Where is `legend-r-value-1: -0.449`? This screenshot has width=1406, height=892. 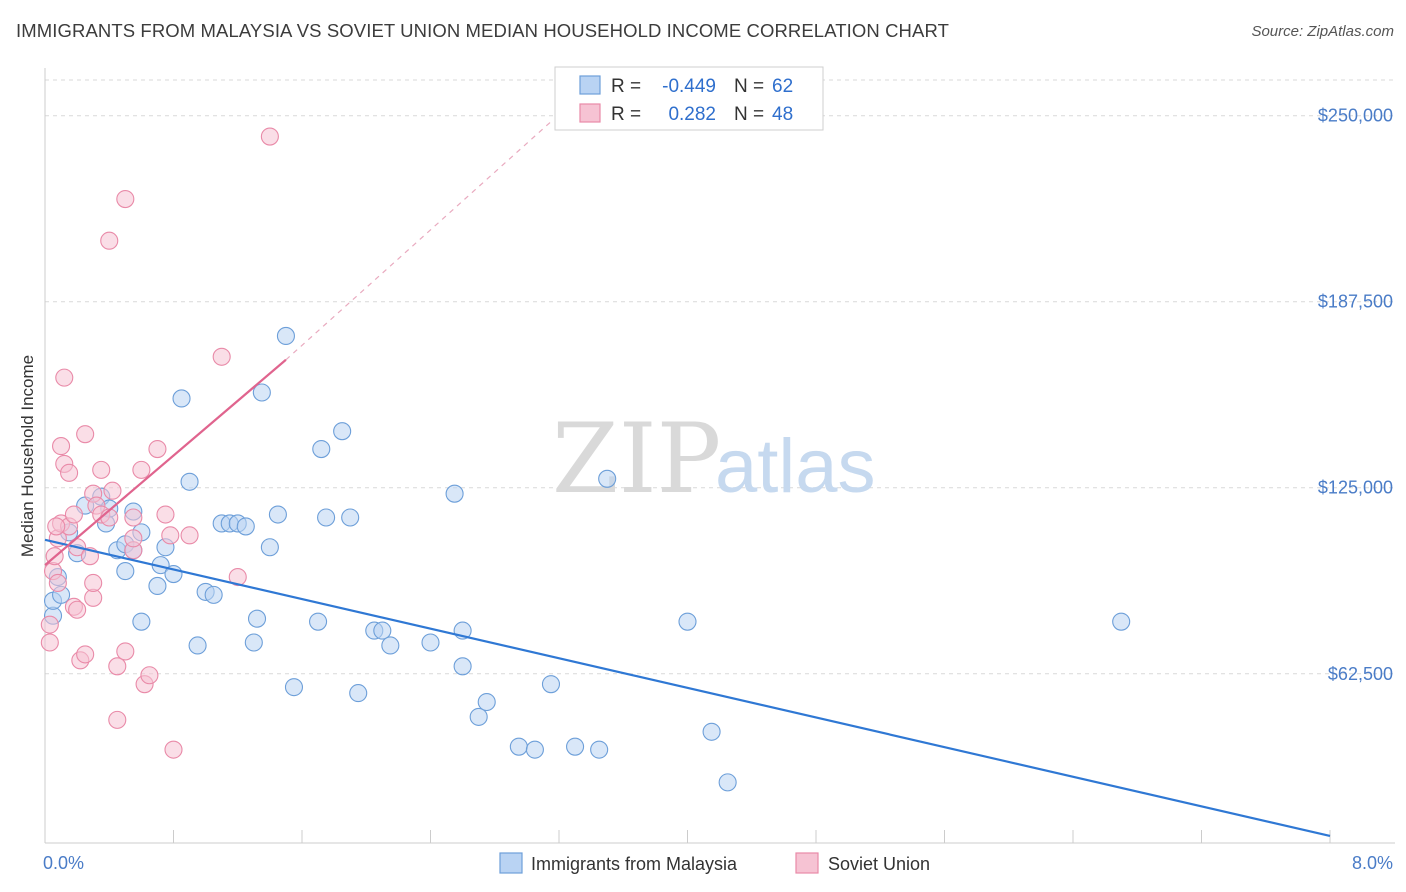
legend-r-value-1: -0.449 is located at coordinates (689, 86).